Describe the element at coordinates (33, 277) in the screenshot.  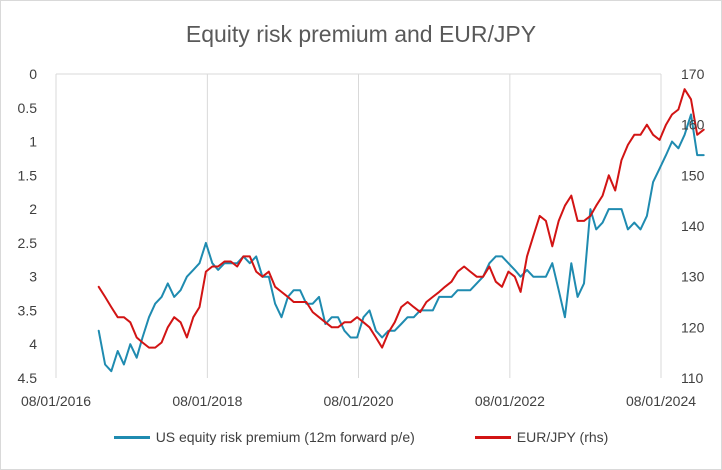
I see `left-tick-label: 3` at that location.